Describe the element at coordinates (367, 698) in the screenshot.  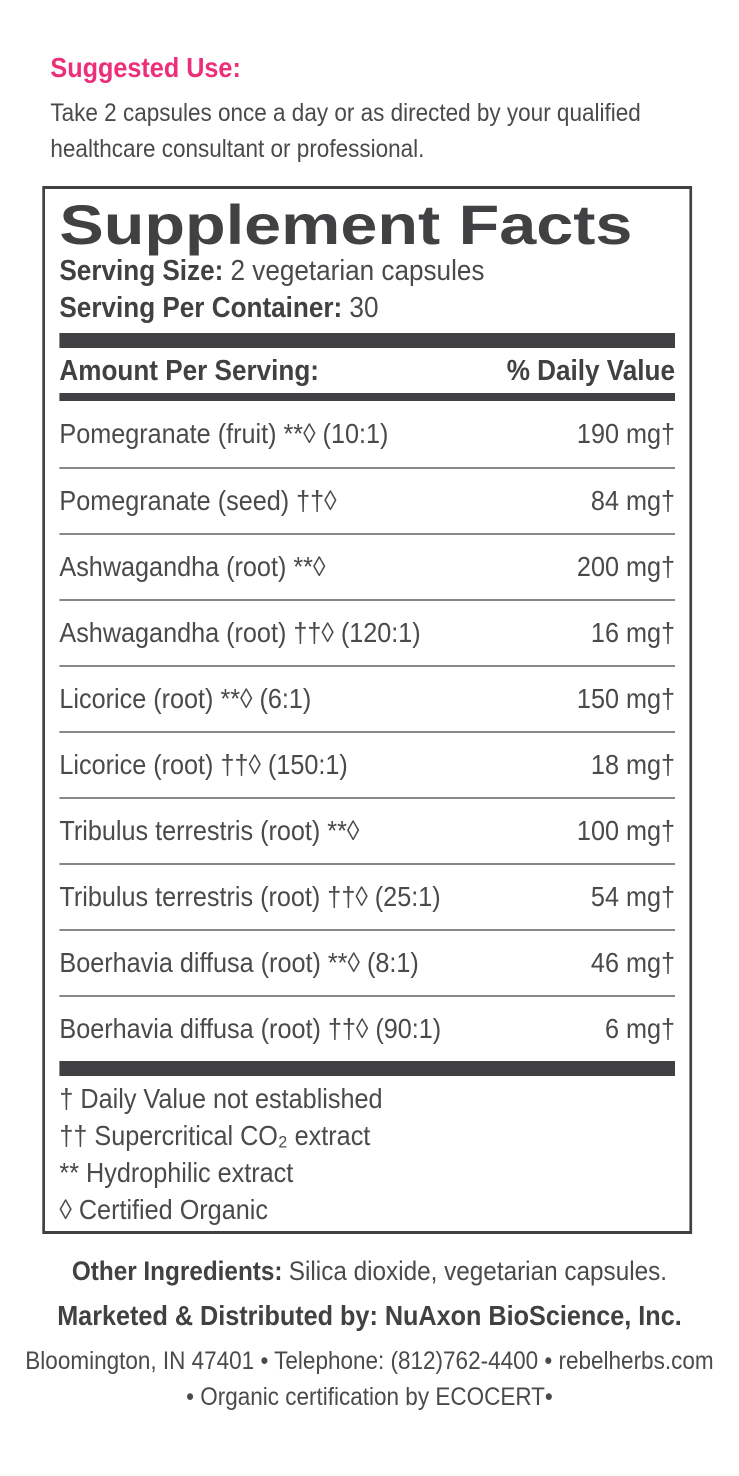
I see `ingredient-row: Licorice (root) **◊ (6:1) 150 mg†` at that location.